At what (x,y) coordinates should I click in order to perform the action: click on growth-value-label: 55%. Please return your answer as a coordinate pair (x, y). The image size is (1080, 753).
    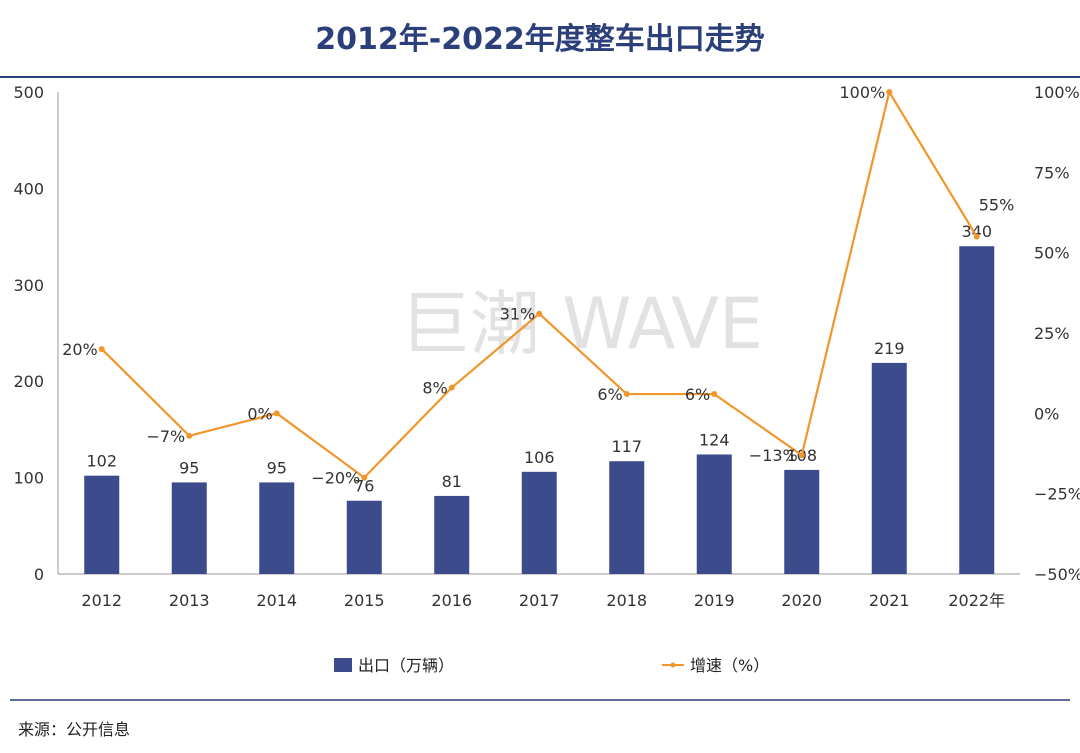
    Looking at the image, I should click on (997, 205).